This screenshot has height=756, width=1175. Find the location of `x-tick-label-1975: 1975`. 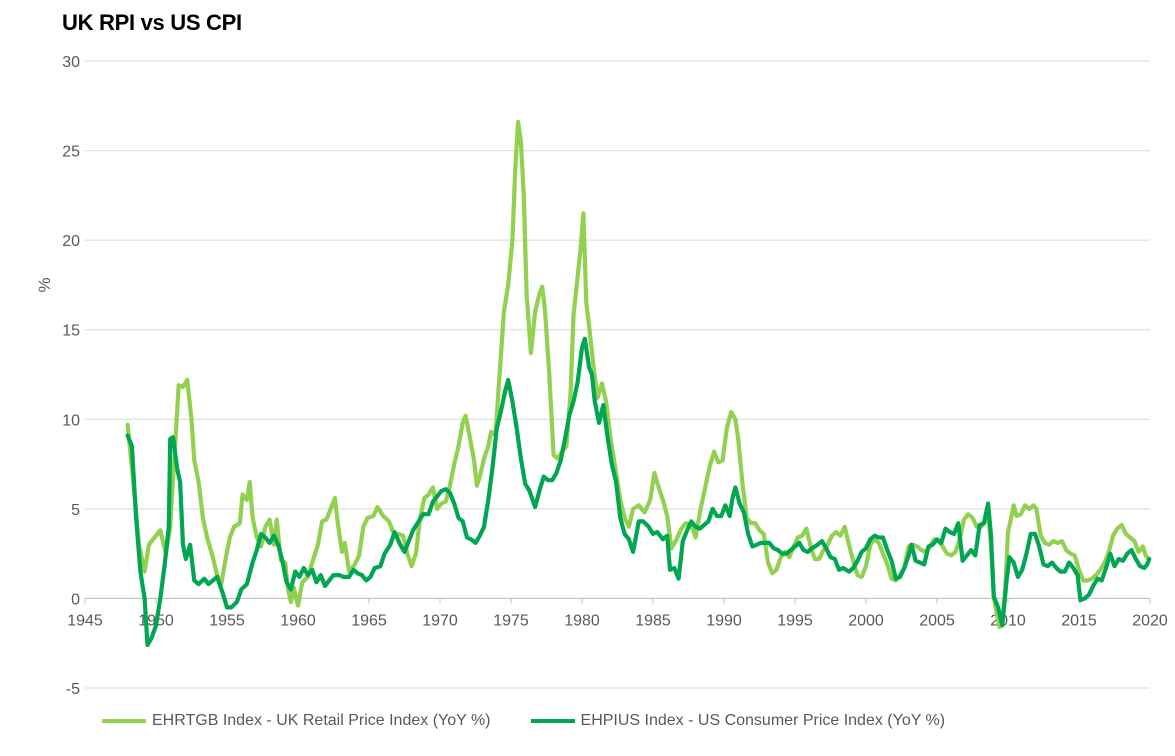

x-tick-label-1975: 1975 is located at coordinates (511, 620).